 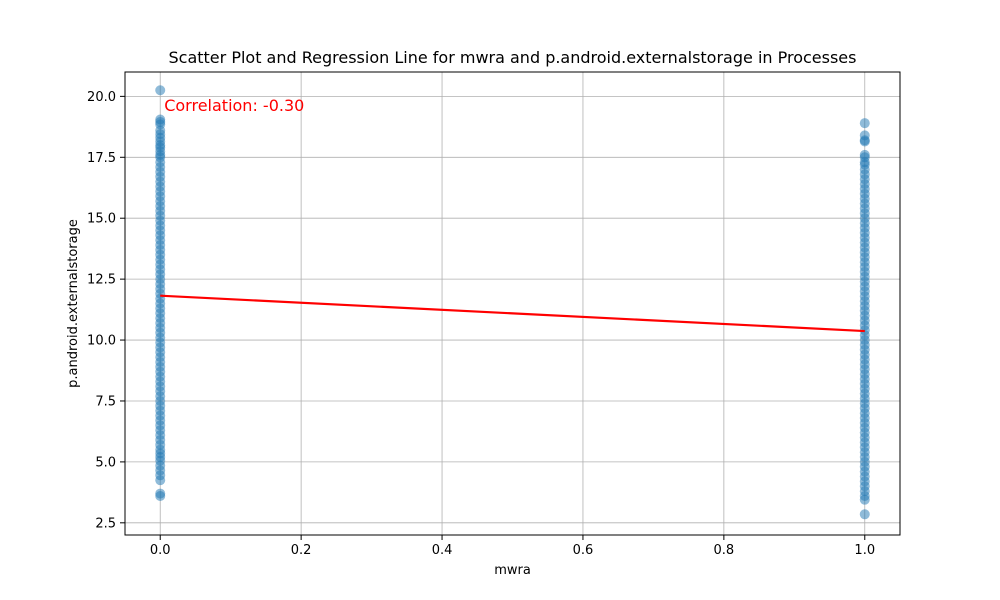 I want to click on y-tick-label: 17.5, so click(x=101, y=158).